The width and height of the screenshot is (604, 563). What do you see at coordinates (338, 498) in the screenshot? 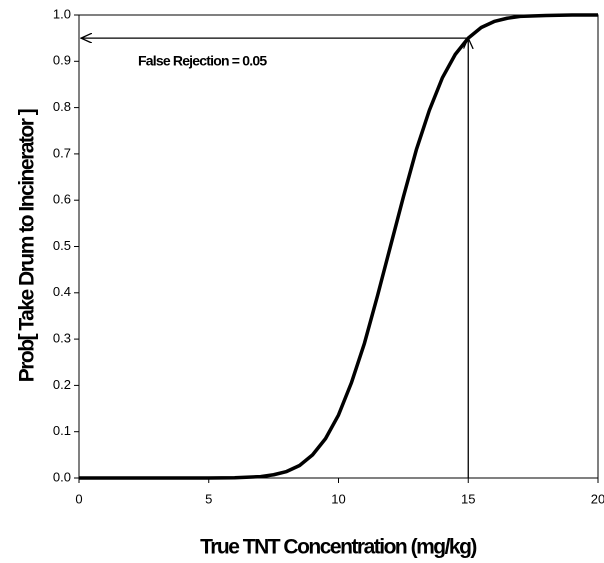
I see `x-tick-label: 10` at bounding box center [338, 498].